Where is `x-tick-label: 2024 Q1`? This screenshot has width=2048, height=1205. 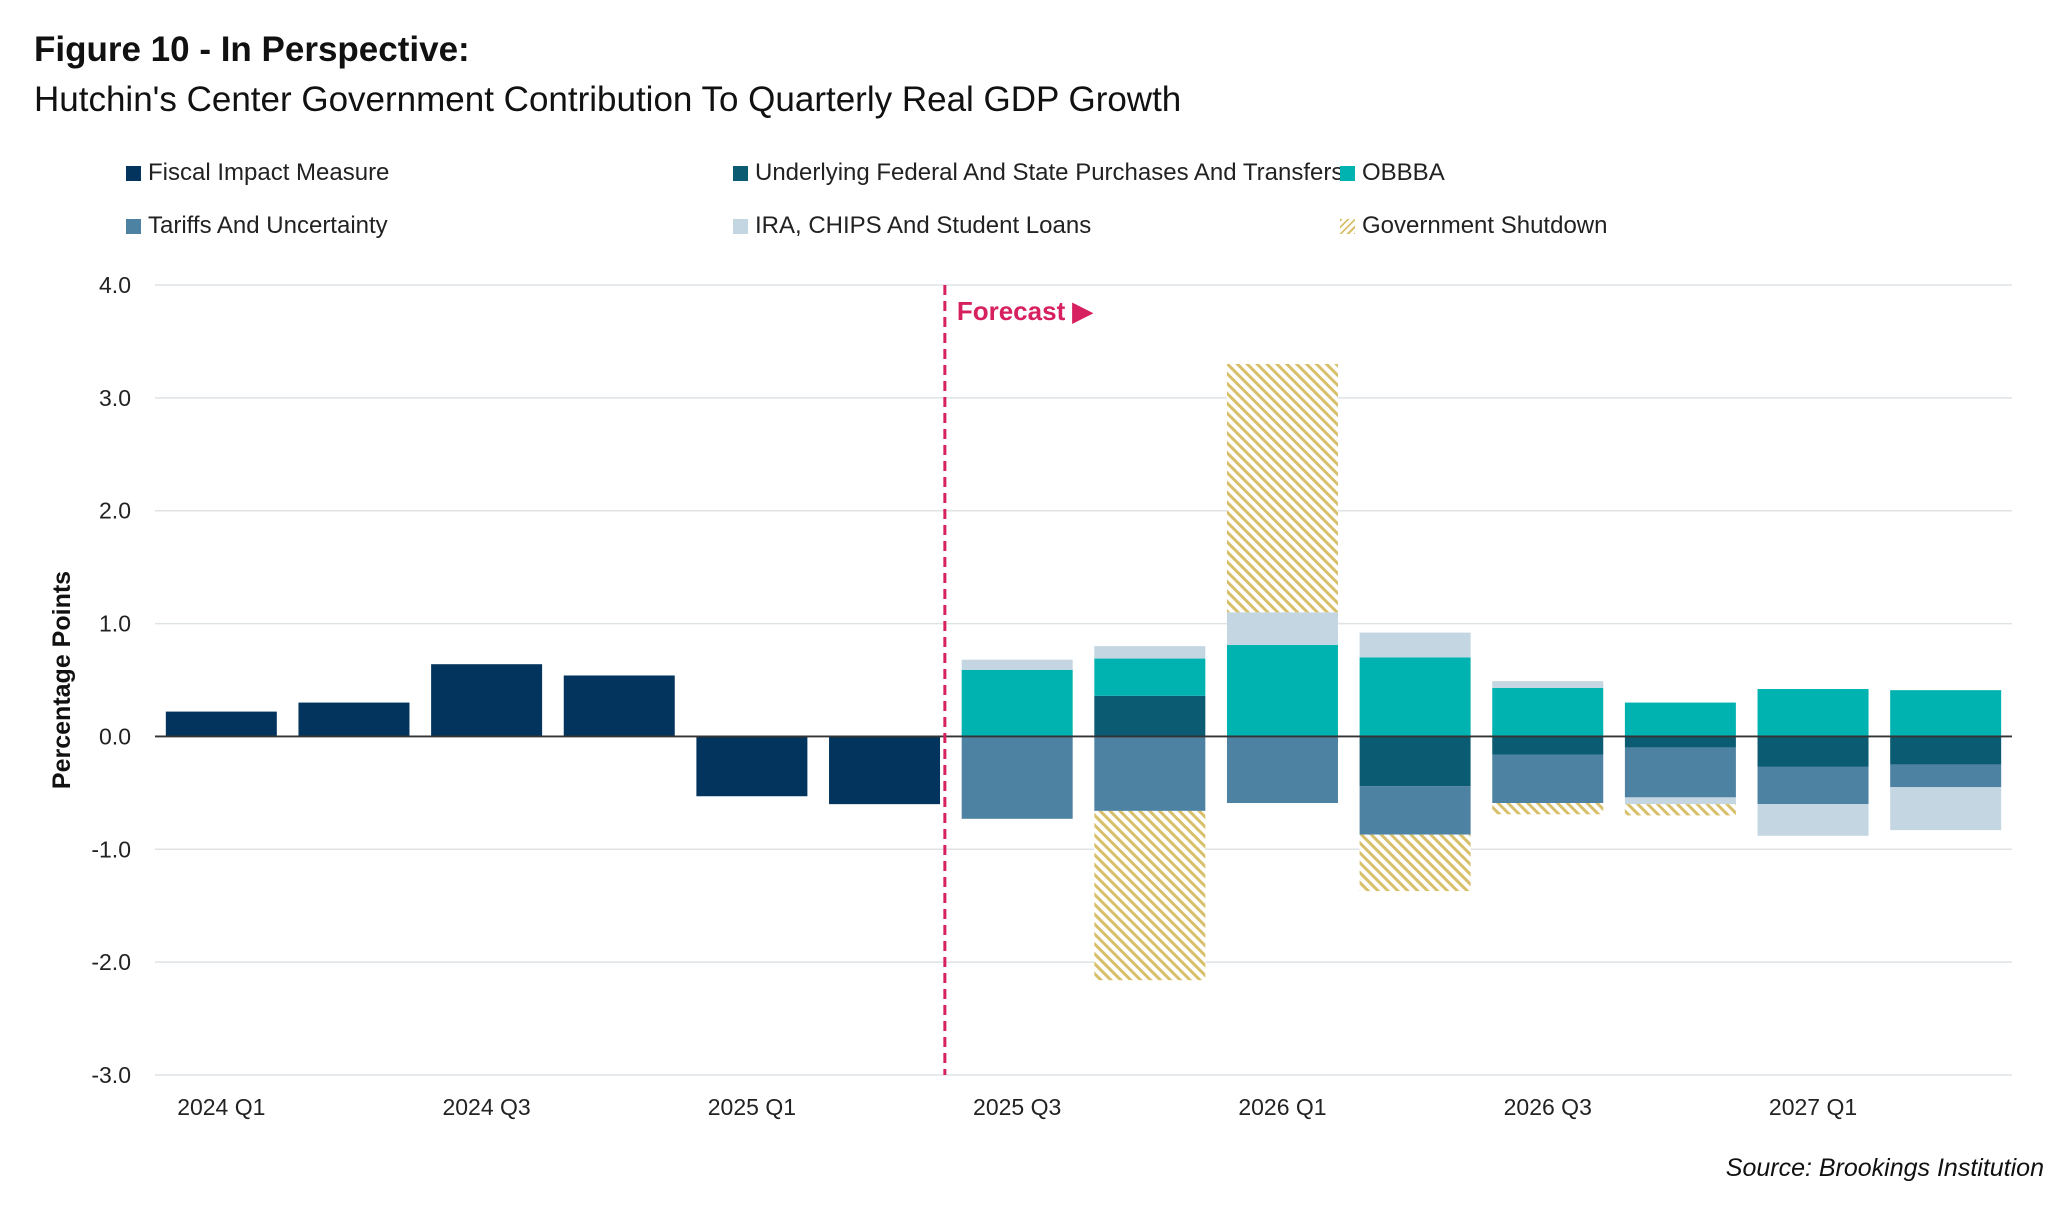
x-tick-label: 2024 Q1 is located at coordinates (221, 1107).